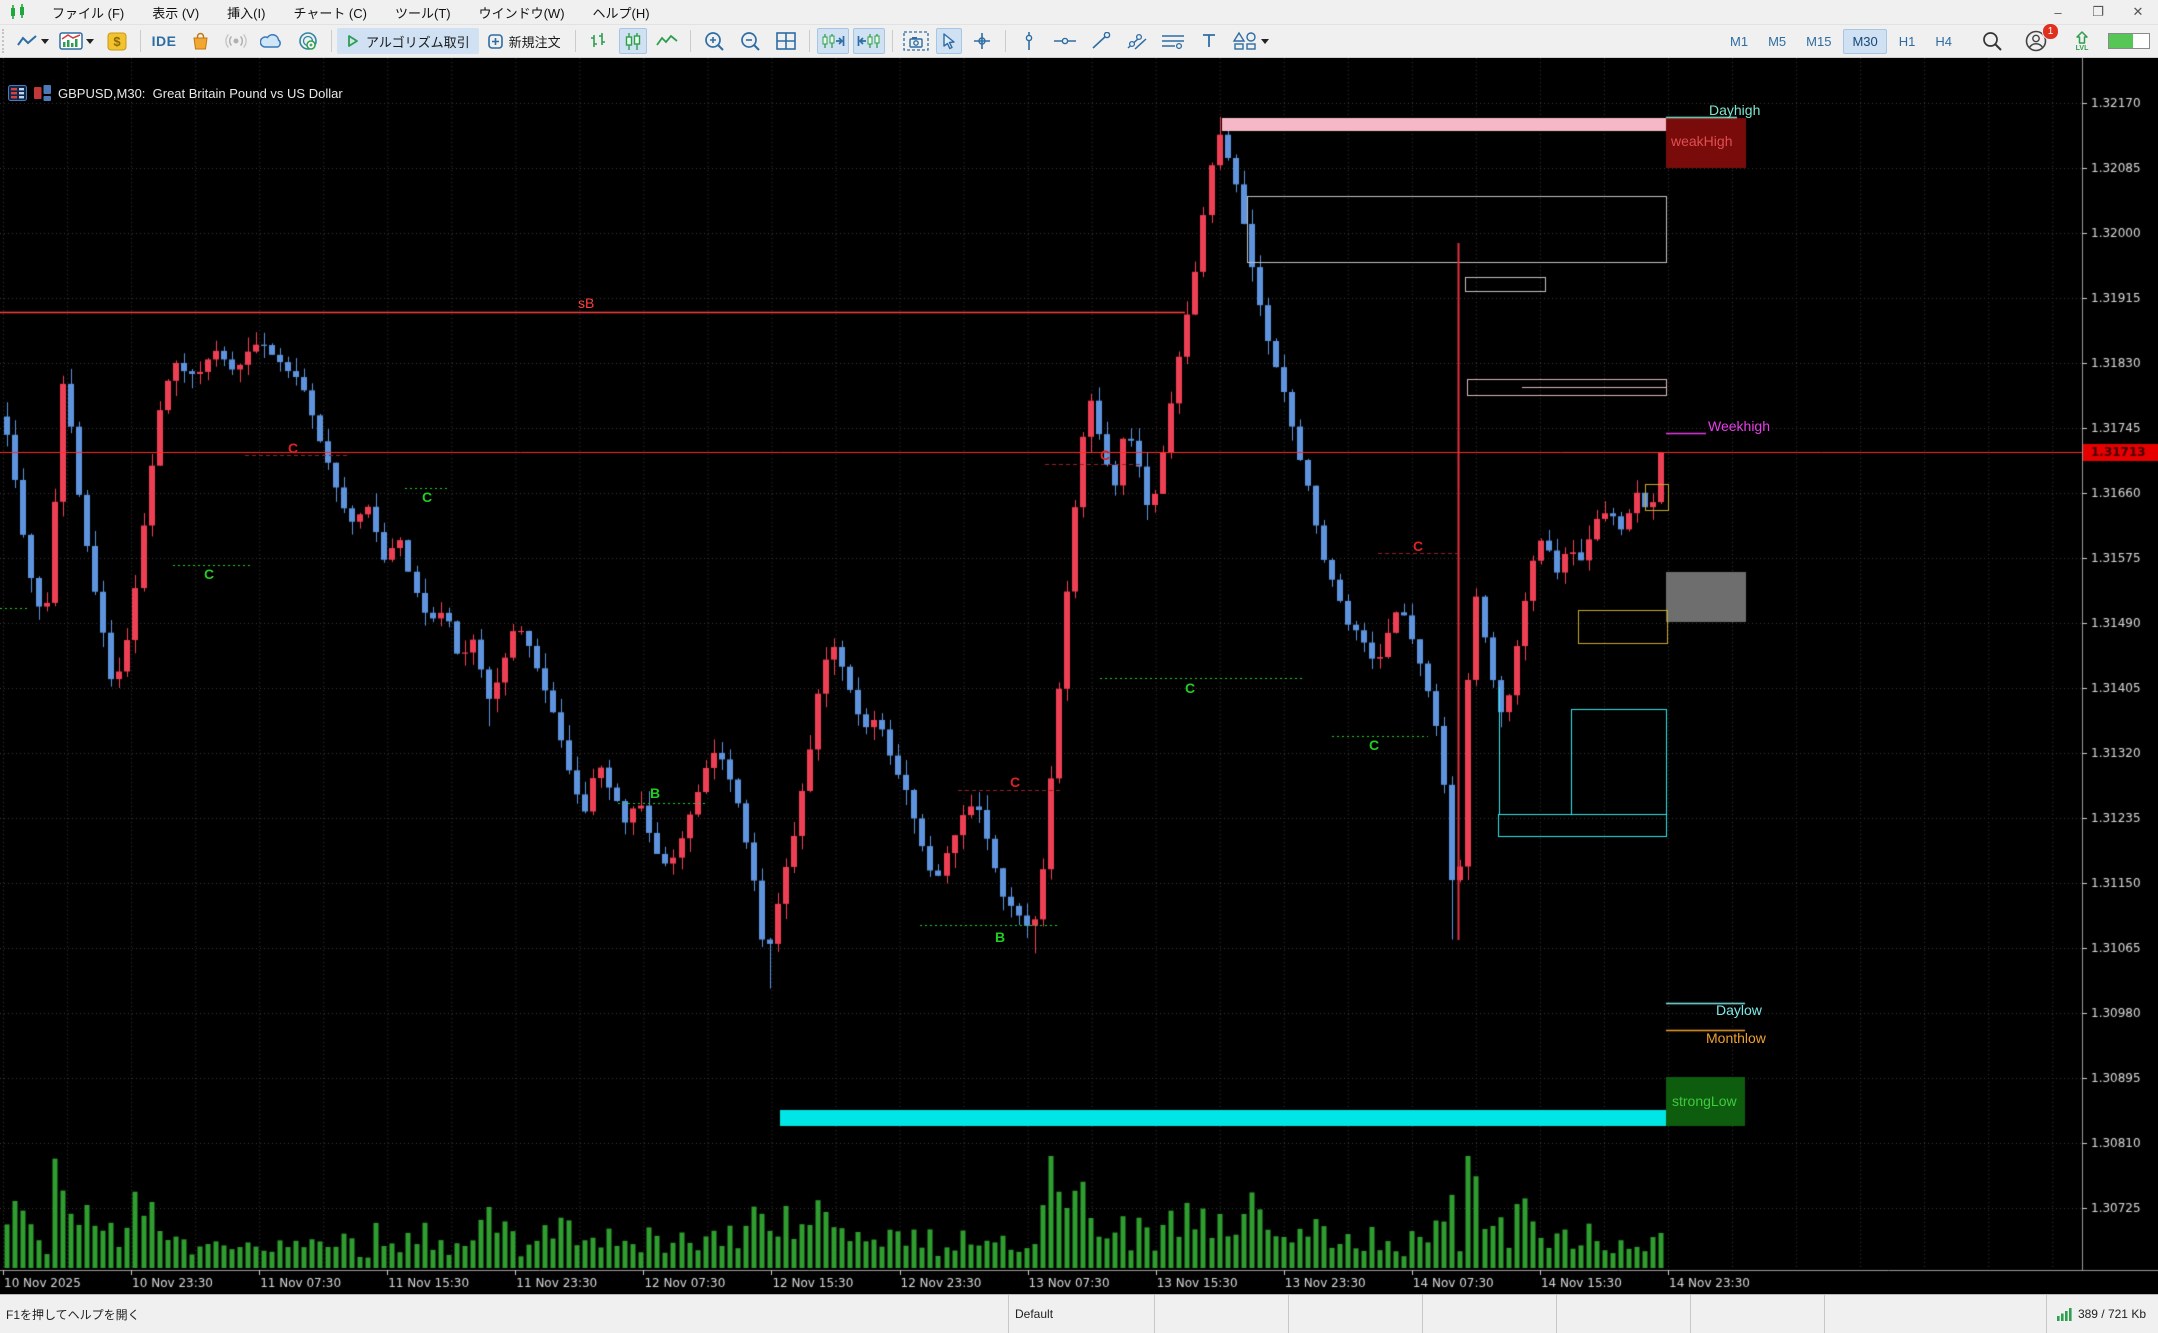  I want to click on level-up-button: LVL, so click(2082, 41).